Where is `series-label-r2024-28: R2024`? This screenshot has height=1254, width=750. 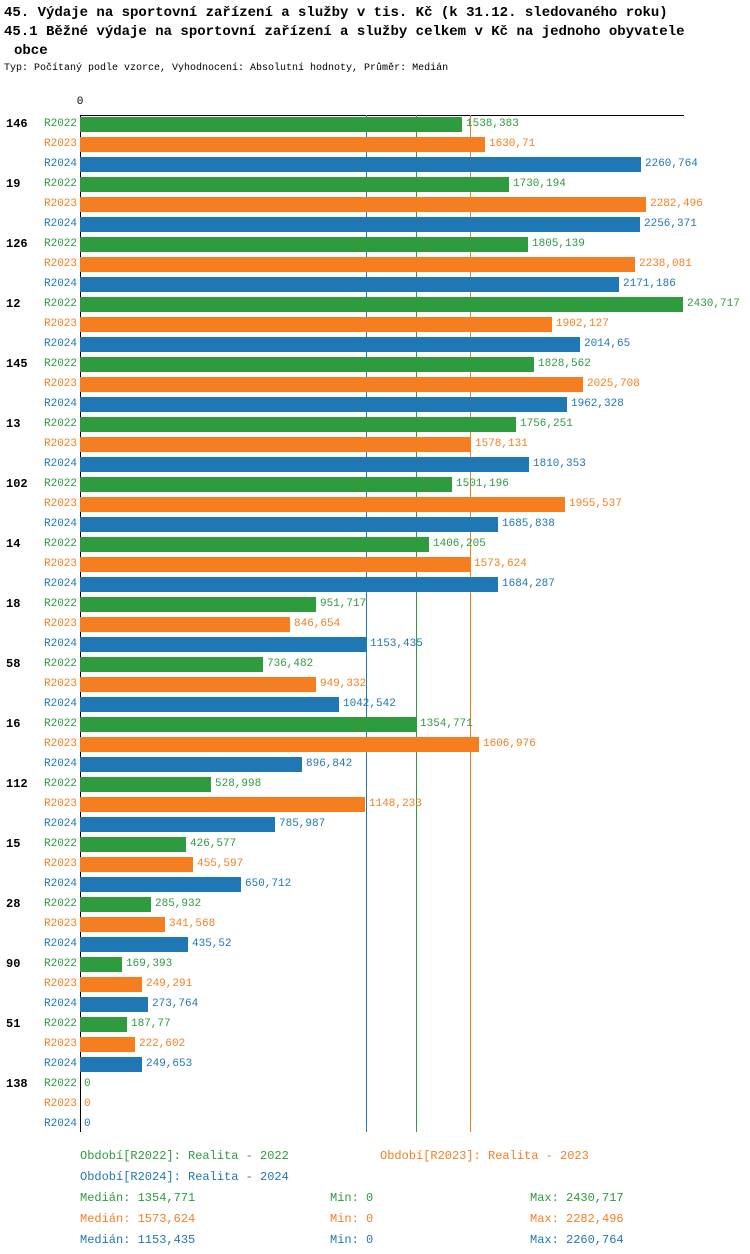 series-label-r2024-28: R2024 is located at coordinates (61, 944).